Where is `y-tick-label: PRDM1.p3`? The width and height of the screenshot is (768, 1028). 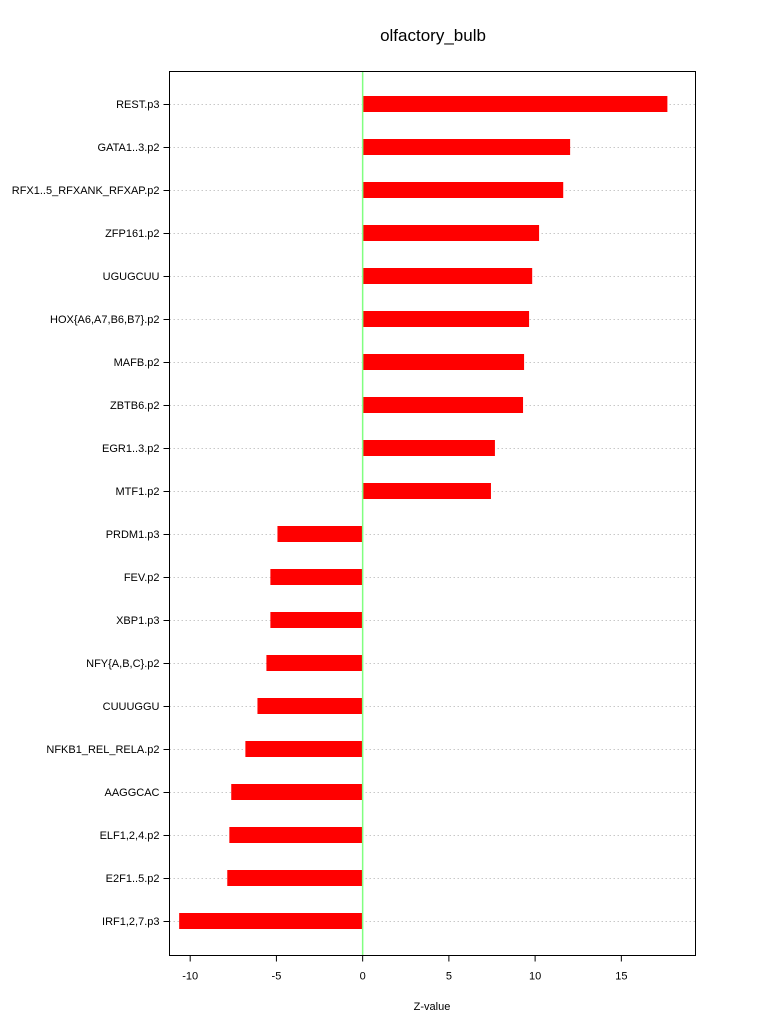 y-tick-label: PRDM1.p3 is located at coordinates (133, 535).